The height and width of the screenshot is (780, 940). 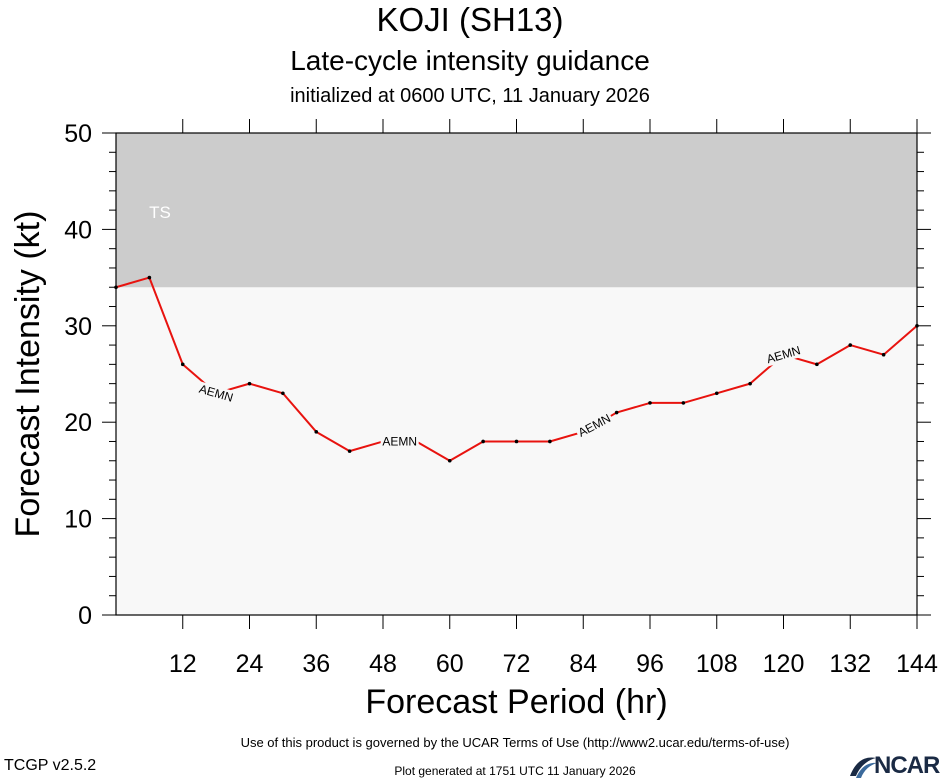 I want to click on series-label: AEMN, so click(x=399, y=441).